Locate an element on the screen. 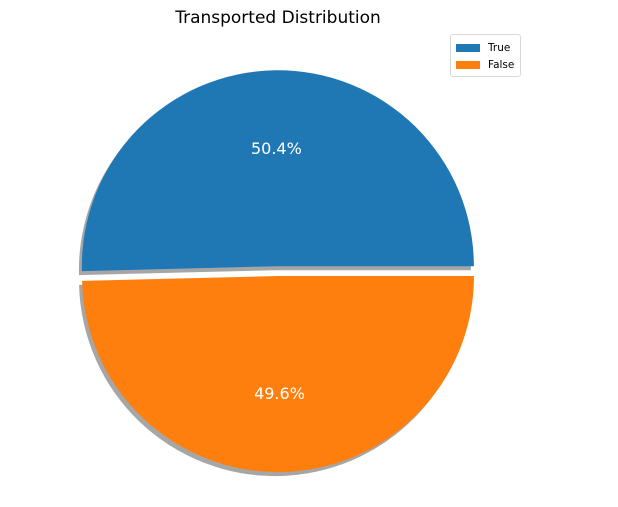 The width and height of the screenshot is (618, 507). legend-label-true: True is located at coordinates (499, 47).